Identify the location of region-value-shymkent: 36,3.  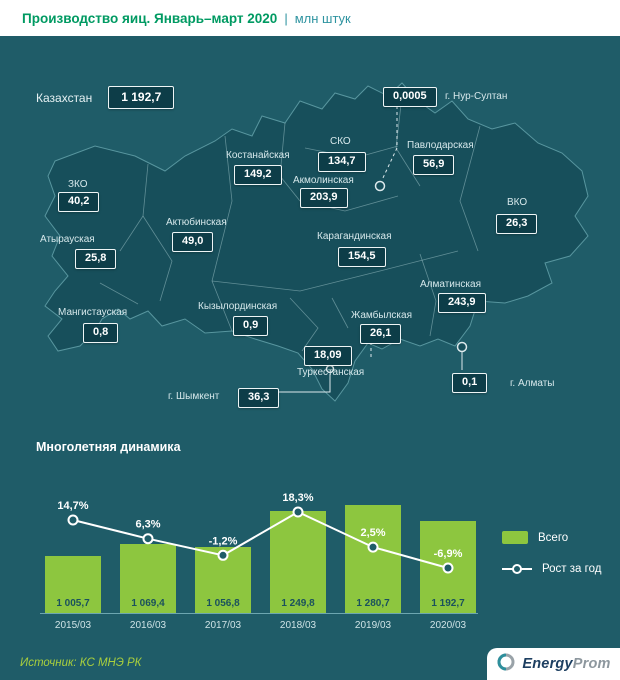
(259, 398).